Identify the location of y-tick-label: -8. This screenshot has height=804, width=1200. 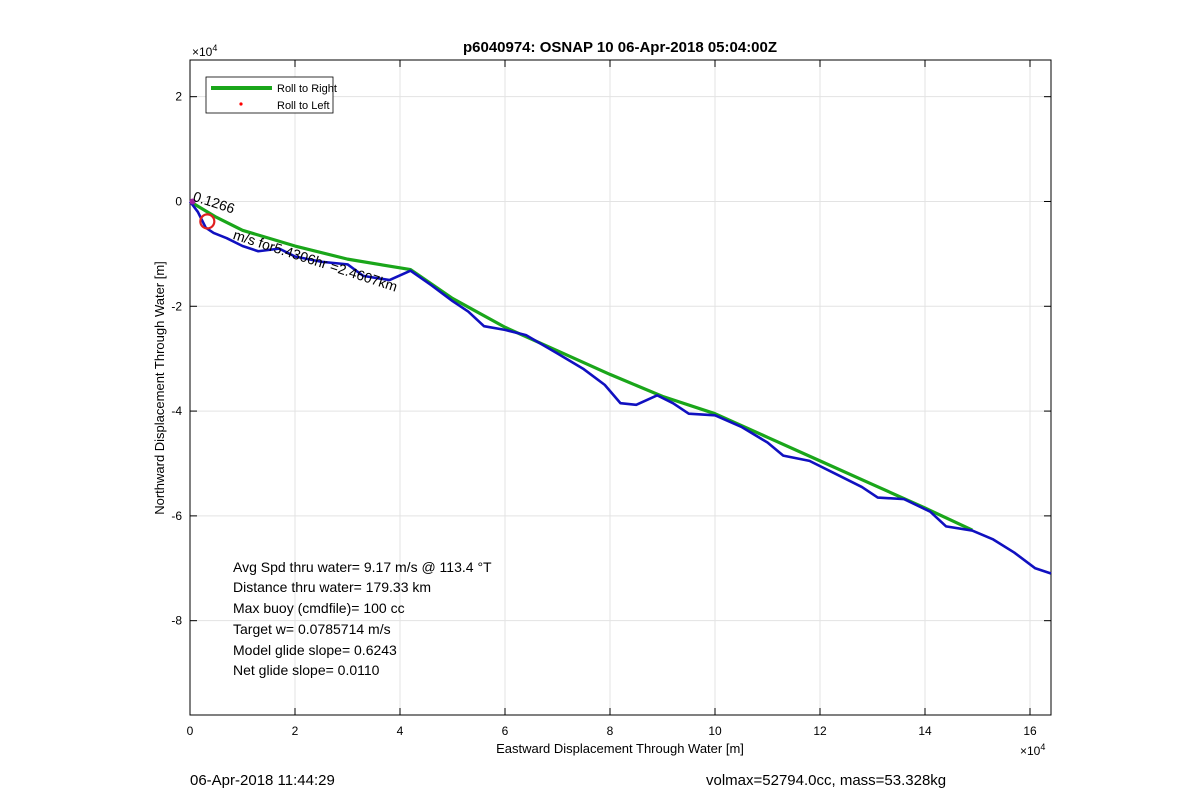
(176, 621).